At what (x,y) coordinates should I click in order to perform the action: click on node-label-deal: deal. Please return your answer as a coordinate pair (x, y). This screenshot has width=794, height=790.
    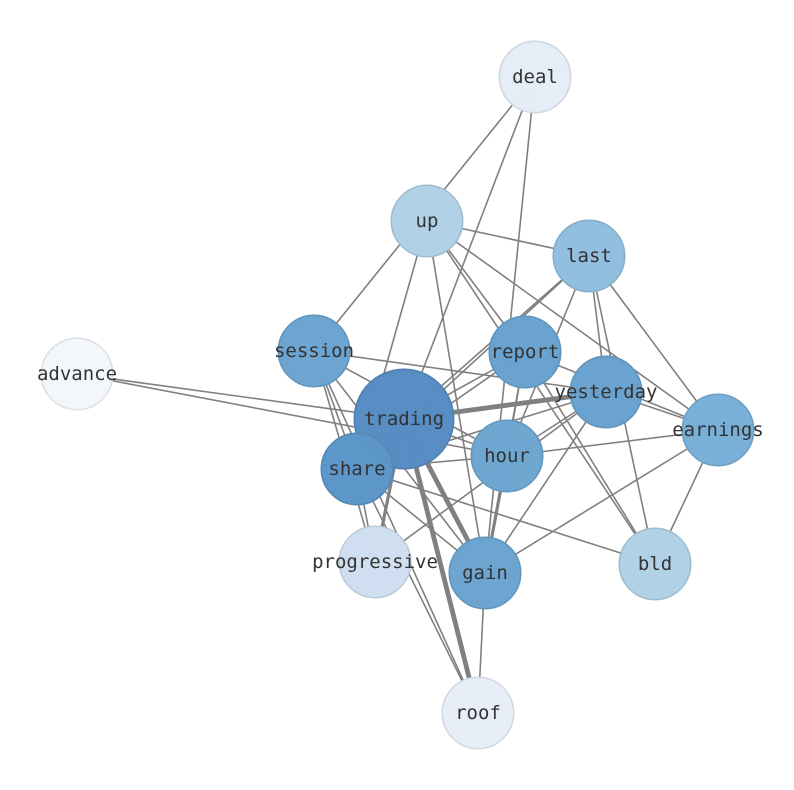
    Looking at the image, I should click on (535, 77).